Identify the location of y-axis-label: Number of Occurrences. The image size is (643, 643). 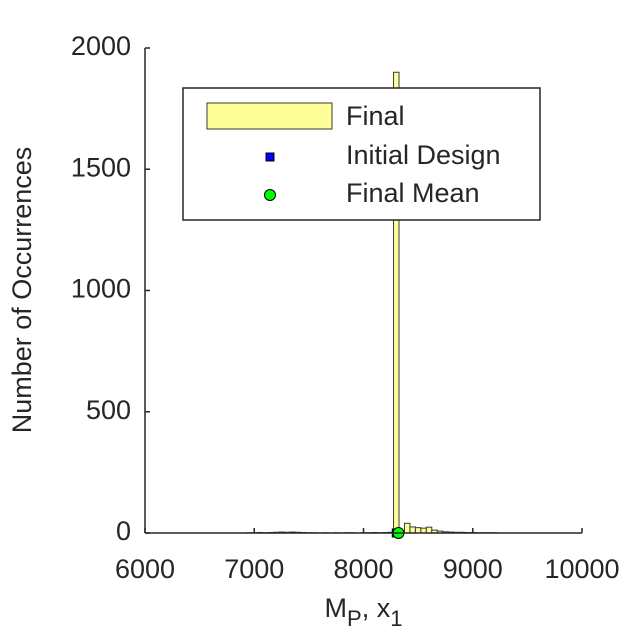
(22, 290).